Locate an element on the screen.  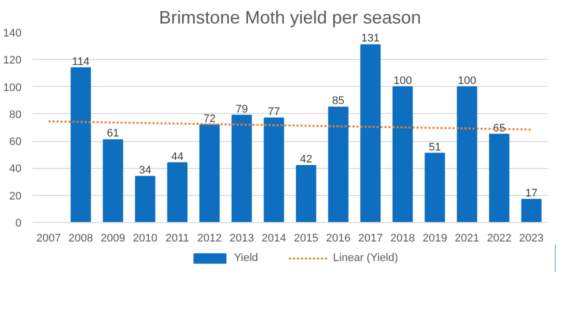
y-tick-label: 0 is located at coordinates (18, 224).